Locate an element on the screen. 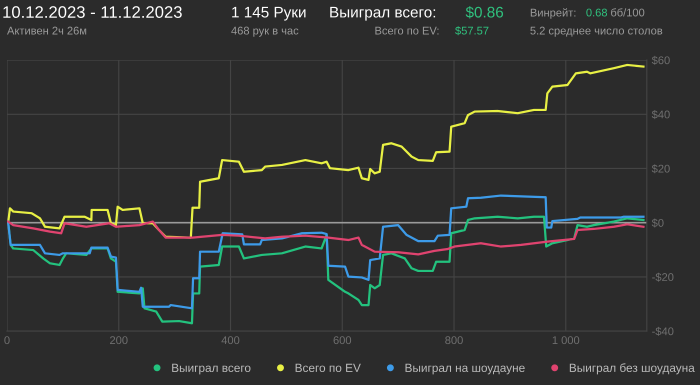 Image resolution: width=700 pixels, height=385 pixels. y-tick-label: $60 is located at coordinates (661, 60).